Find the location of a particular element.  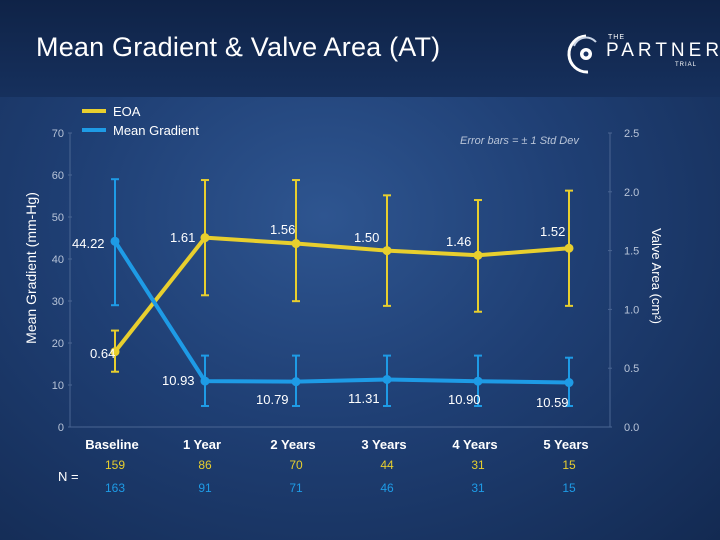

n-count: 163 is located at coordinates (115, 488).